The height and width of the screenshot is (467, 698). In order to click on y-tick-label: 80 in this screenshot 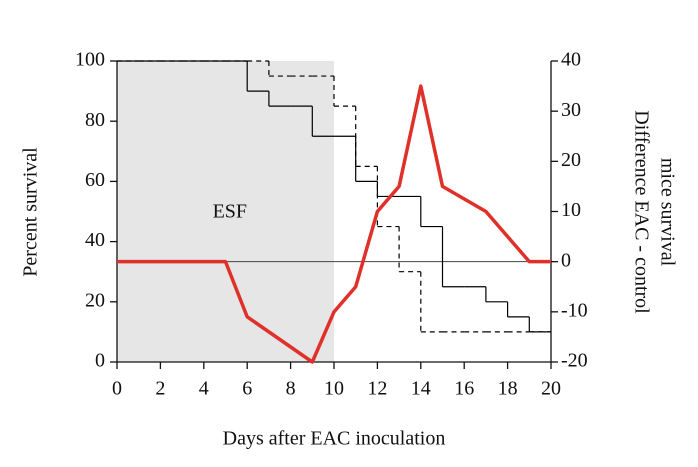, I will do `click(95, 120)`.